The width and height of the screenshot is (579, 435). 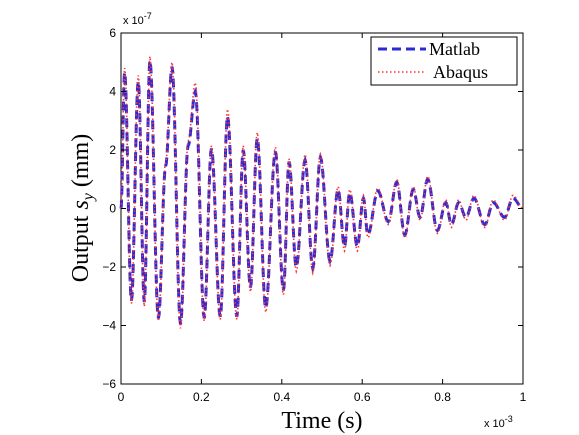 What do you see at coordinates (523, 397) in the screenshot?
I see `x-tick-label-5: 1` at bounding box center [523, 397].